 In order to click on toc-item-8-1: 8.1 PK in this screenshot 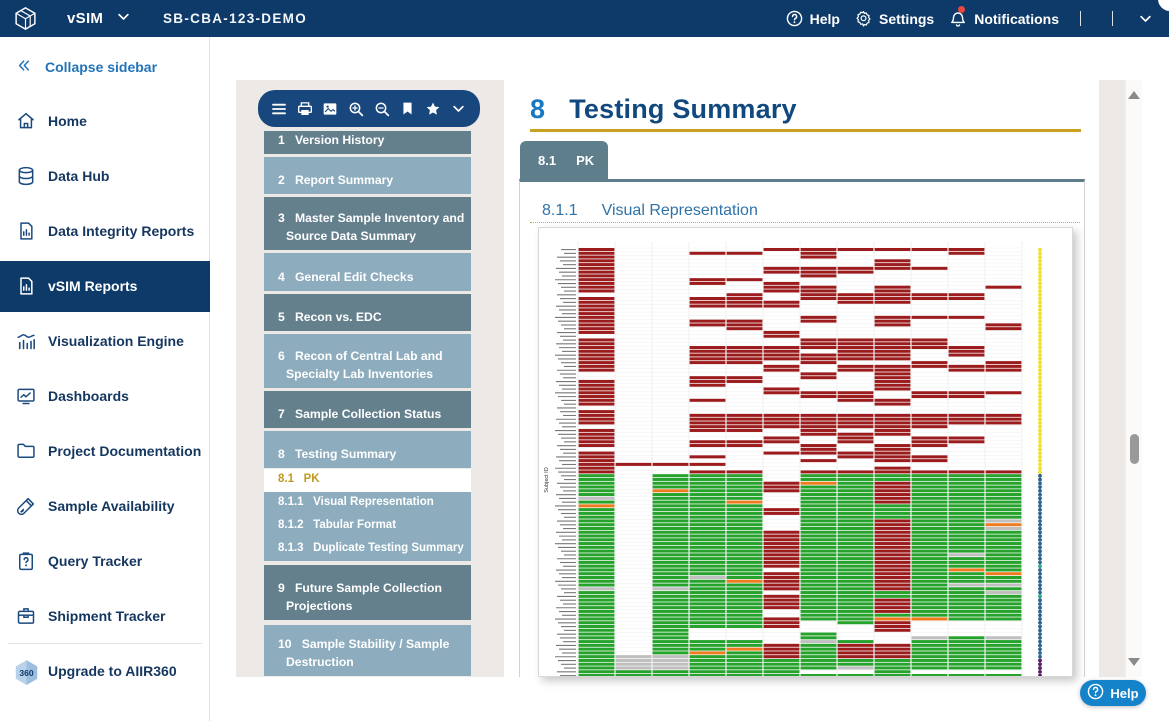, I will do `click(367, 480)`.